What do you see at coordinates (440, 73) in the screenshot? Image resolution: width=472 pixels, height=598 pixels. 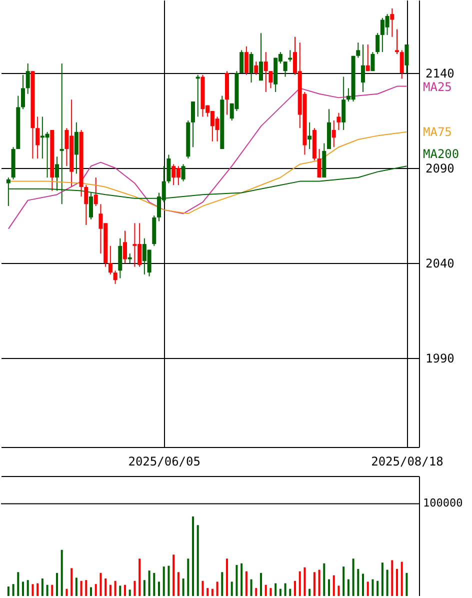 I see `y-tick-label: 2140` at bounding box center [440, 73].